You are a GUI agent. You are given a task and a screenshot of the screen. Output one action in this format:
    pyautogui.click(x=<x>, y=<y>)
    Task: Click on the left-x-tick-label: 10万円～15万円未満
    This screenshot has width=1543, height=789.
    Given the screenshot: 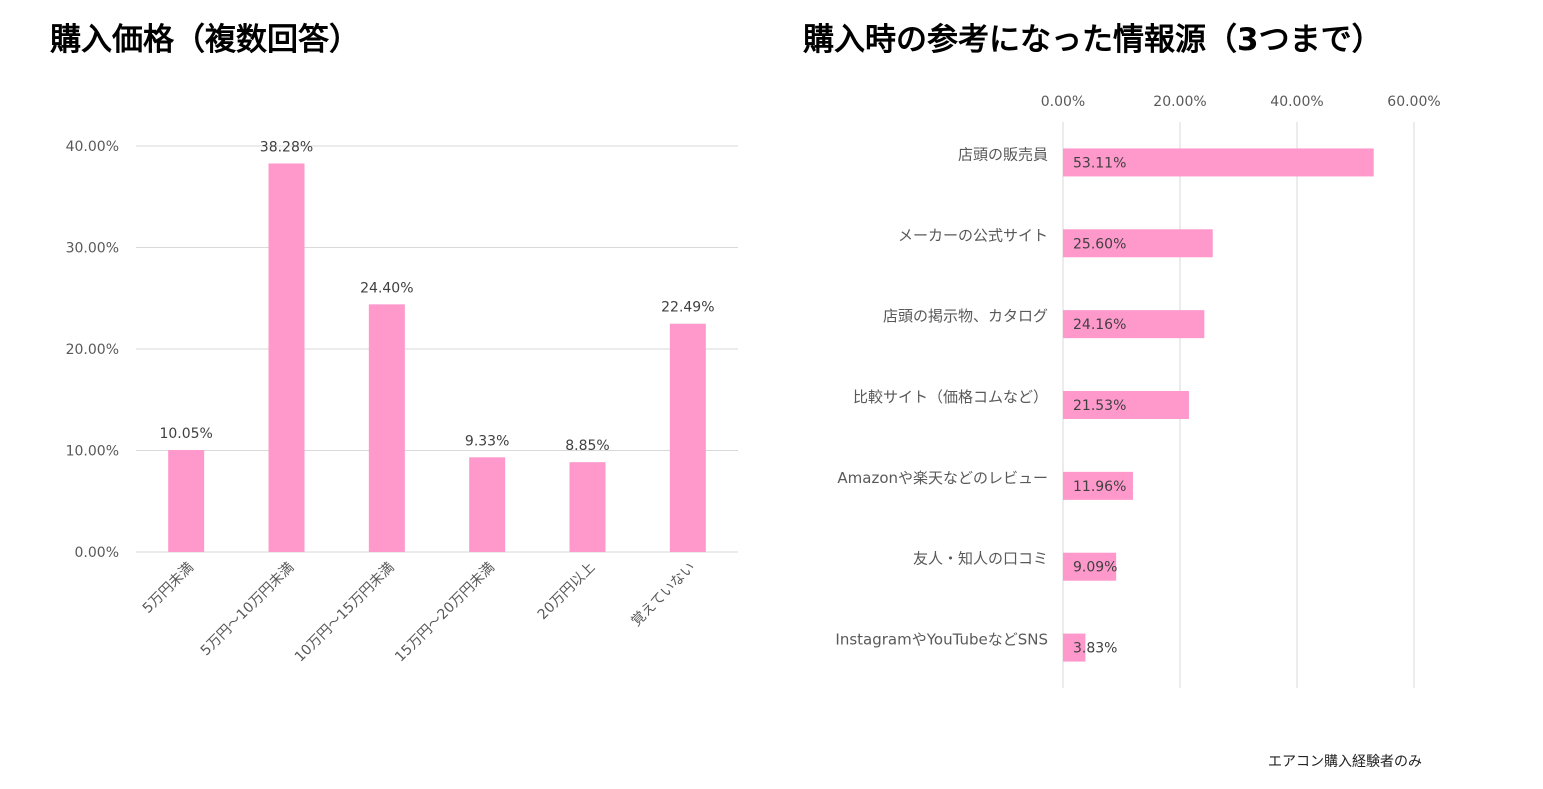 What is the action you would take?
    pyautogui.click(x=345, y=613)
    